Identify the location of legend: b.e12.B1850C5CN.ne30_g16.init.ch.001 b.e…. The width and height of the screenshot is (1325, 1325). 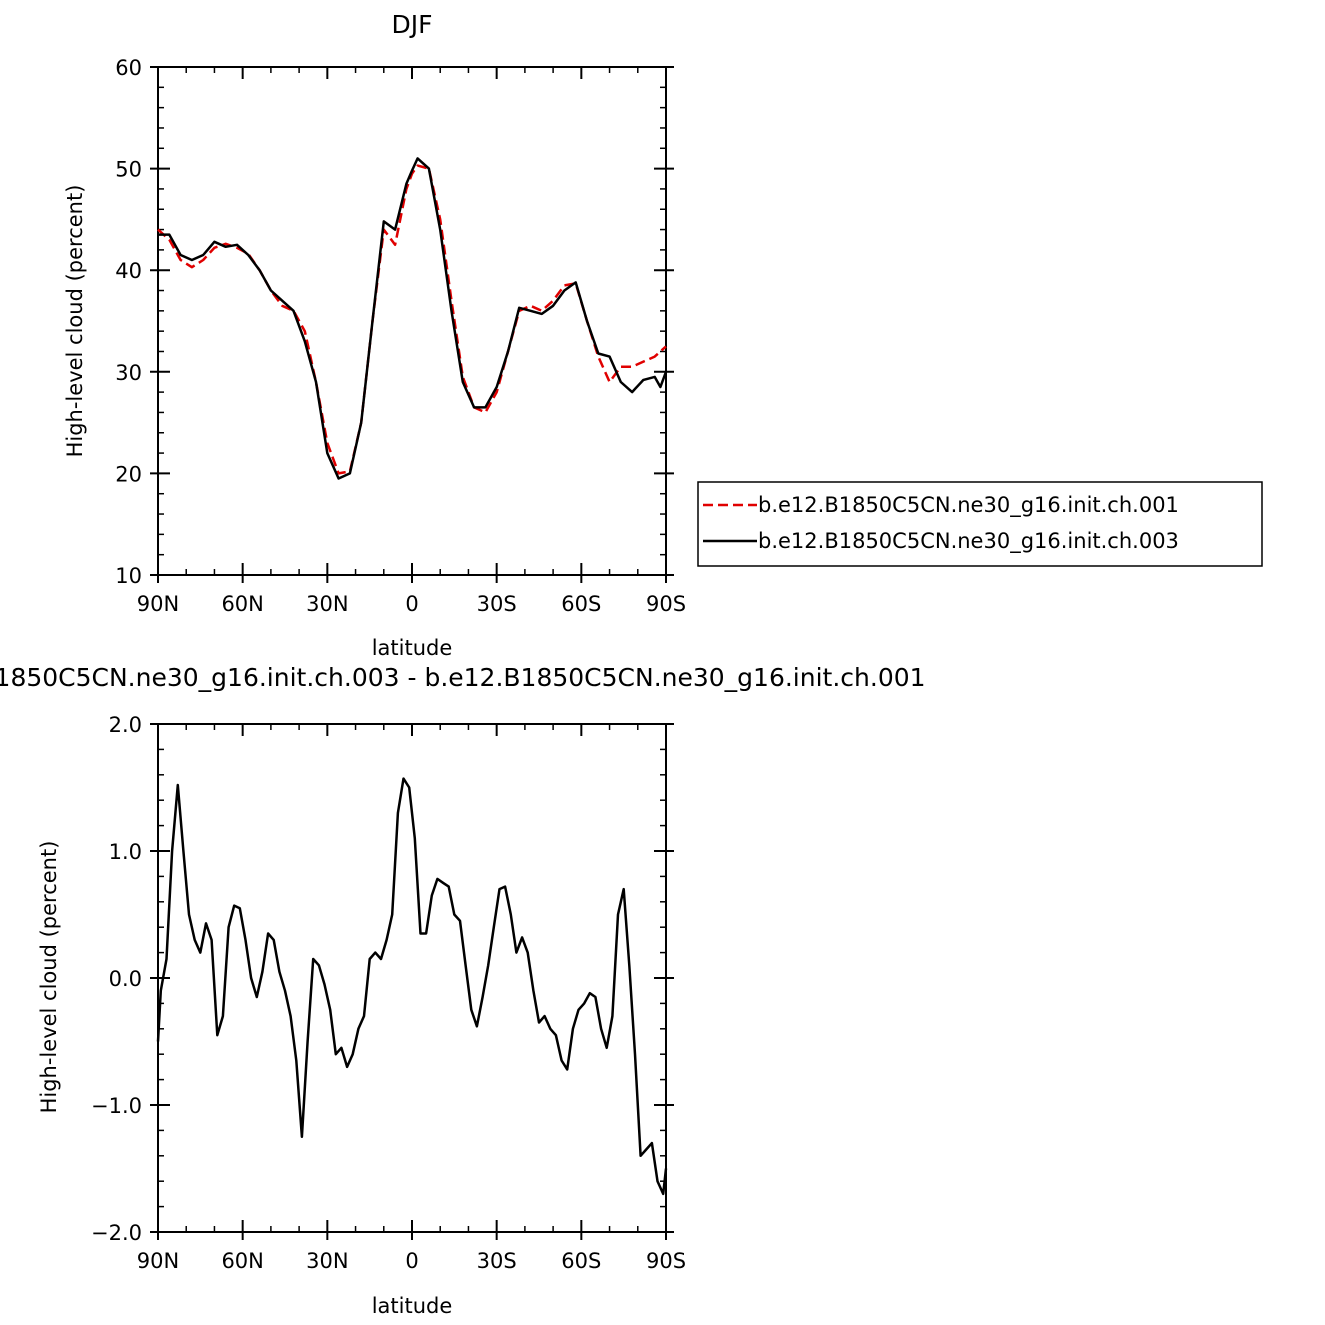
(980, 524).